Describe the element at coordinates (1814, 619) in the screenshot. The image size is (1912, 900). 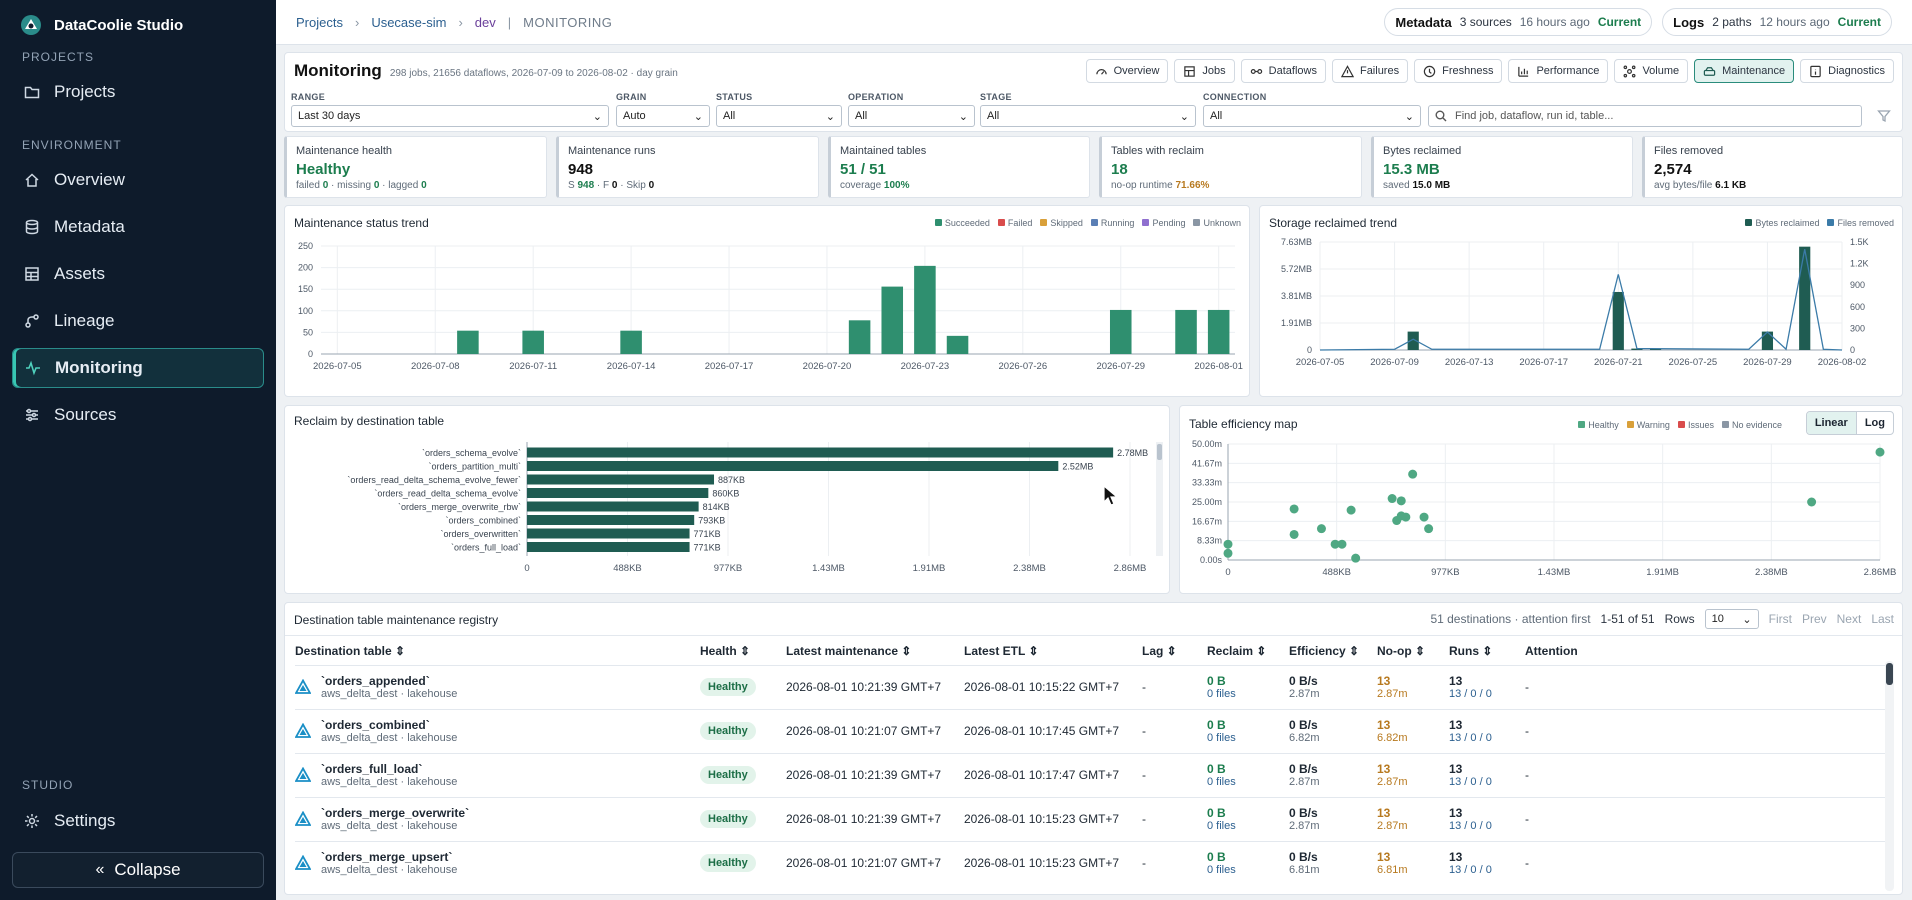
I see `pager-prev: Prev` at that location.